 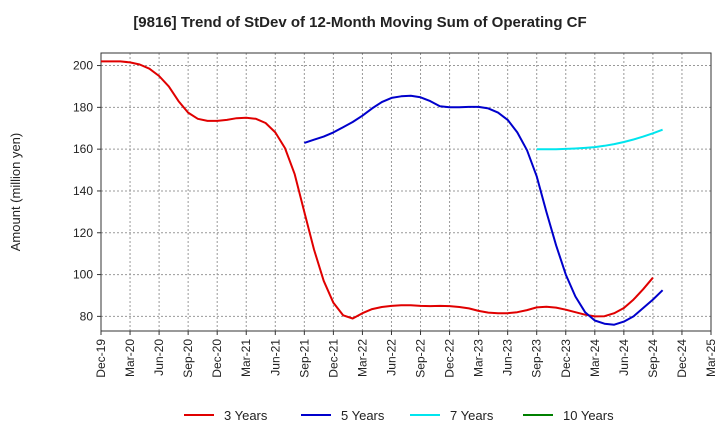 I want to click on legend-label: 10 Years, so click(x=588, y=415).